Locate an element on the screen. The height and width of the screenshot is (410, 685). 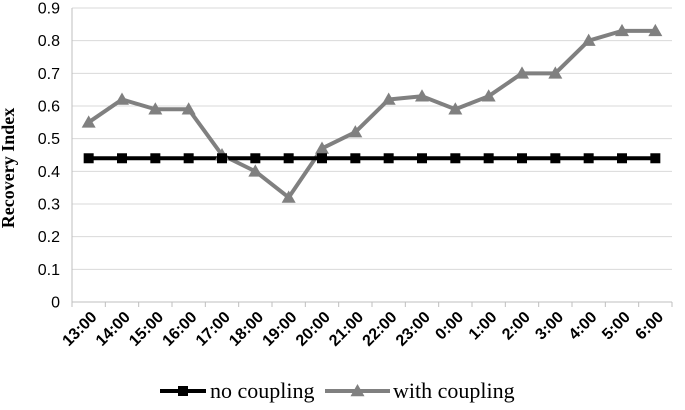
y-tick-label: 0.4 is located at coordinates (49, 172).